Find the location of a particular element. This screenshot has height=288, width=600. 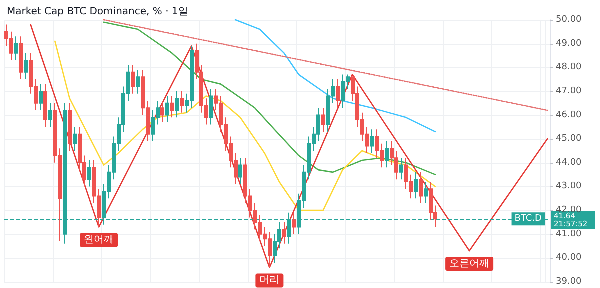

y-tick-label: 50.00 is located at coordinates (569, 20).